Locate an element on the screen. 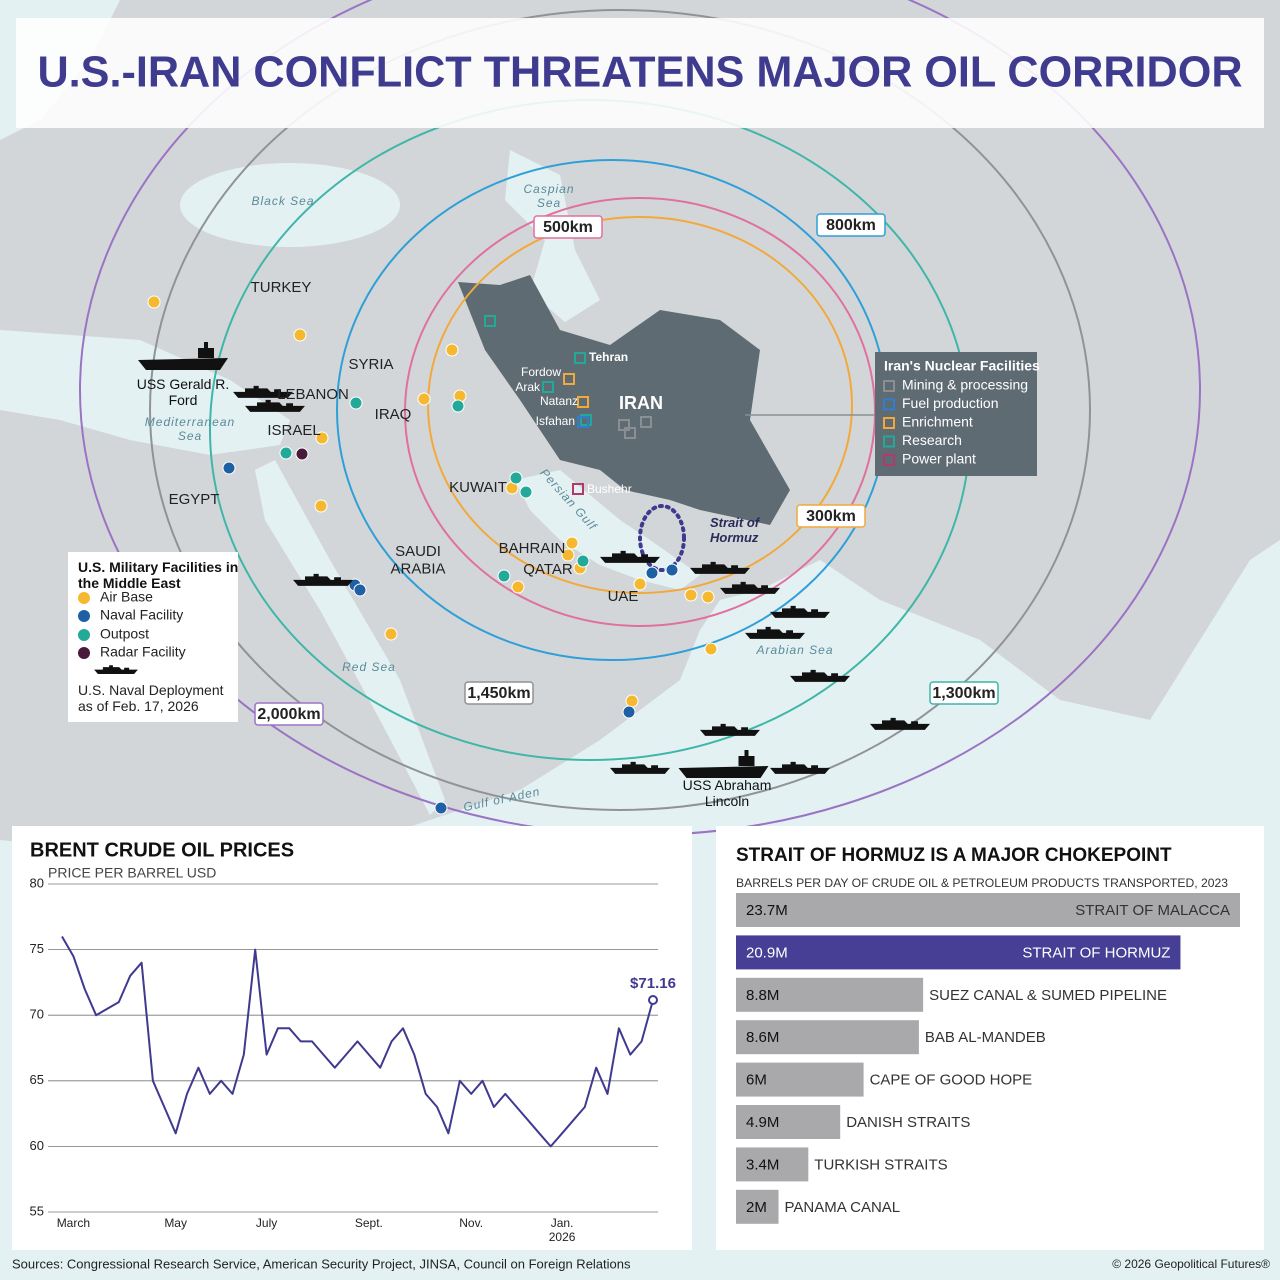 The width and height of the screenshot is (1280, 1280). iran-shape is located at coordinates (624, 400).